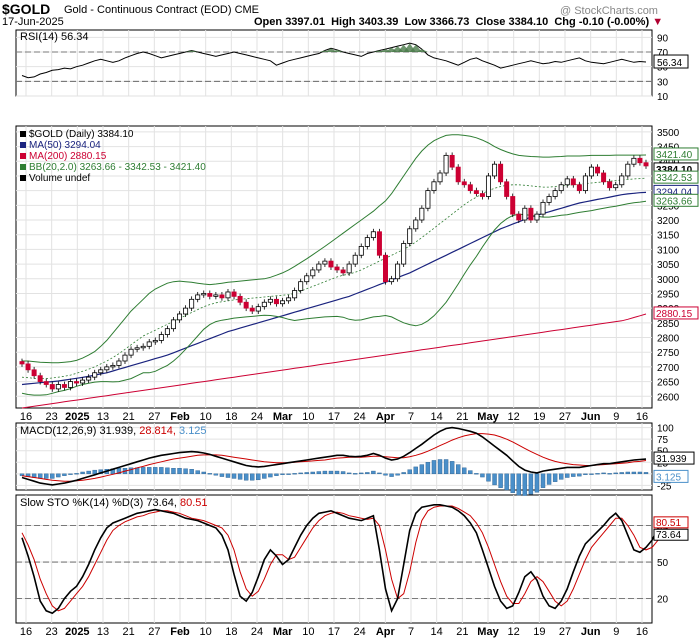 Image resolution: width=700 pixels, height=639 pixels. I want to click on y-tick-label: 2600, so click(668, 397).